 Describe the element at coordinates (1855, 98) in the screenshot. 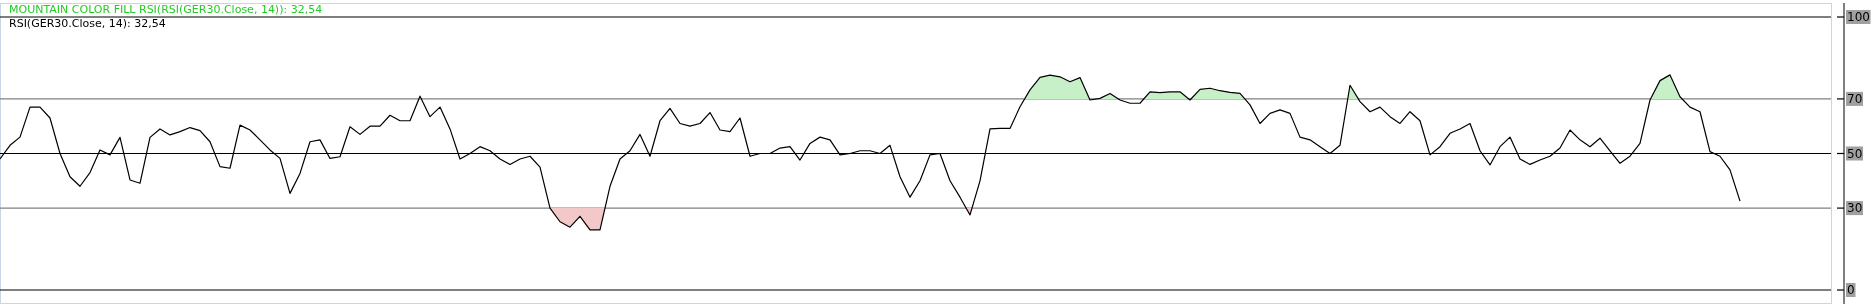

I see `y-tick-label: 70` at that location.